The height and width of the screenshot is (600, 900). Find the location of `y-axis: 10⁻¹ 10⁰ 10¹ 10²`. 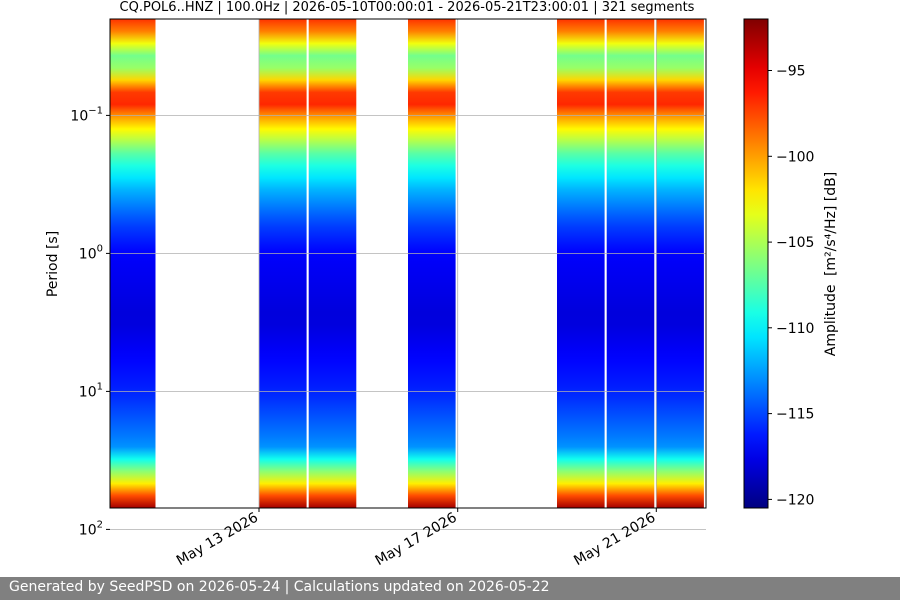

y-axis: 10⁻¹ 10⁰ 10¹ 10² is located at coordinates (90, 321).